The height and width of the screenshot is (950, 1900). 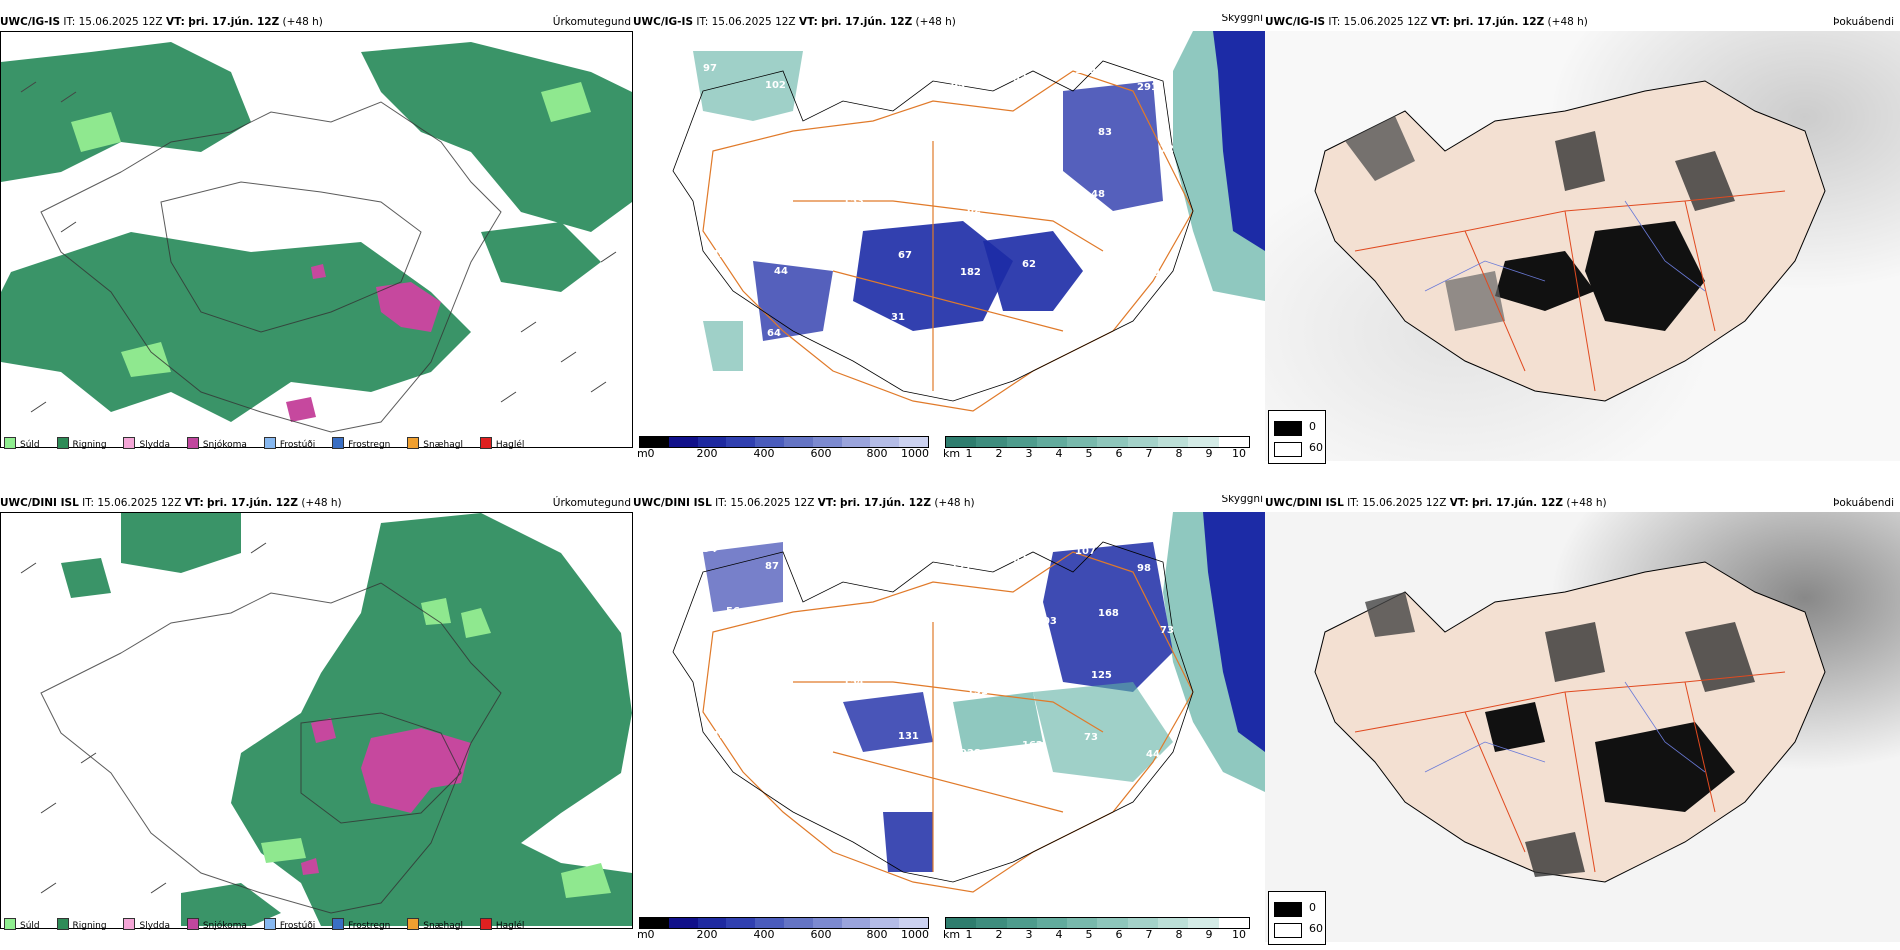 I want to click on visibility-value-label: 89, so click(x=836, y=325).